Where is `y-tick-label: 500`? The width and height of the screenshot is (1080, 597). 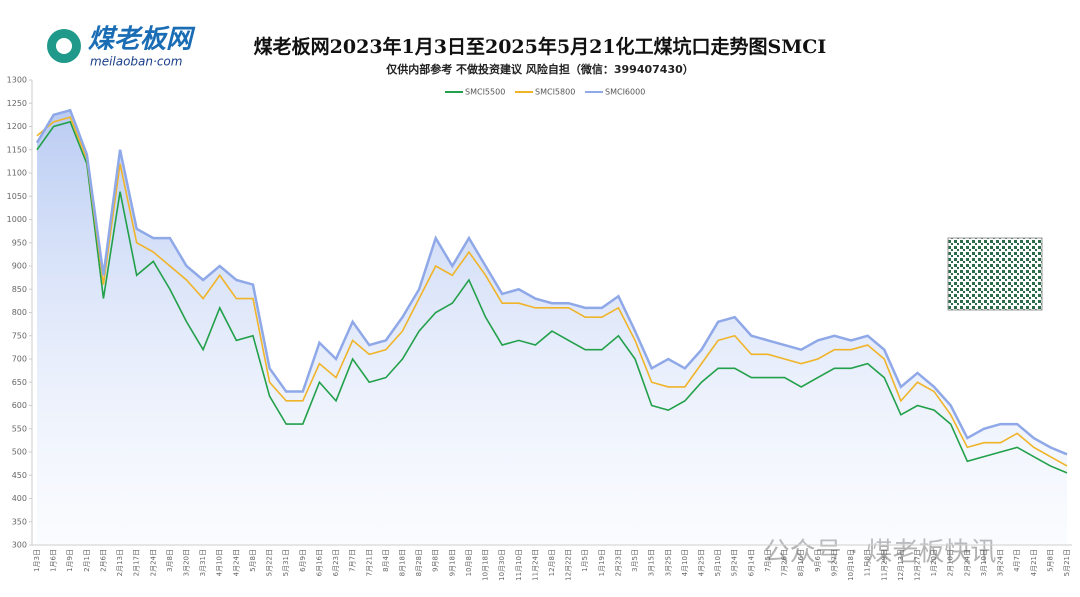 y-tick-label: 500 is located at coordinates (19, 452).